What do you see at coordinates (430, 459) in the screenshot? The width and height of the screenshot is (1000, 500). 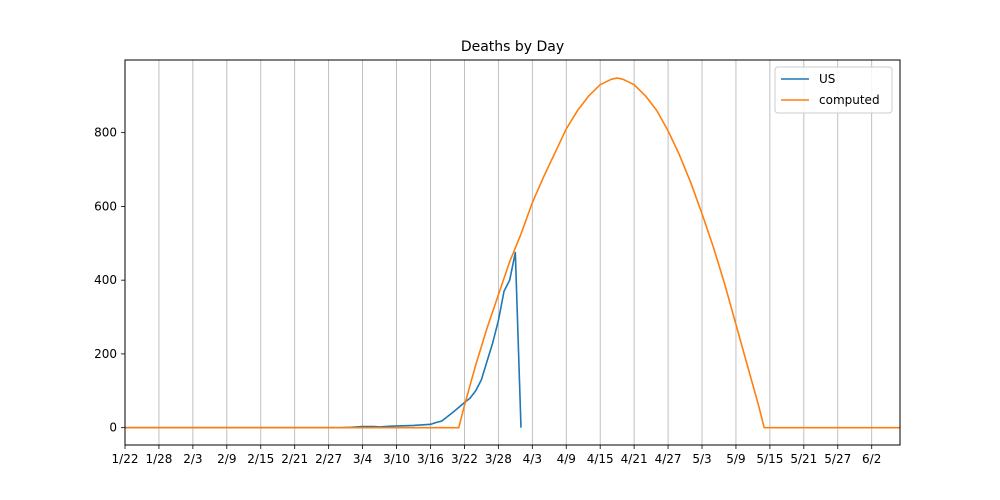 I see `x-tick-label: 3/16` at bounding box center [430, 459].